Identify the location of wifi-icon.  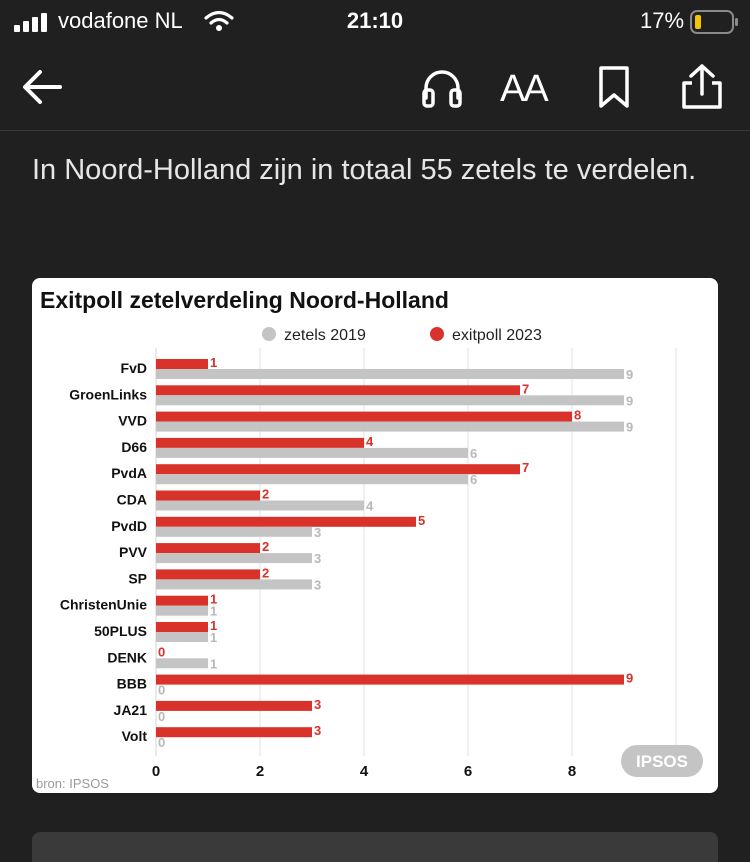
(219, 20).